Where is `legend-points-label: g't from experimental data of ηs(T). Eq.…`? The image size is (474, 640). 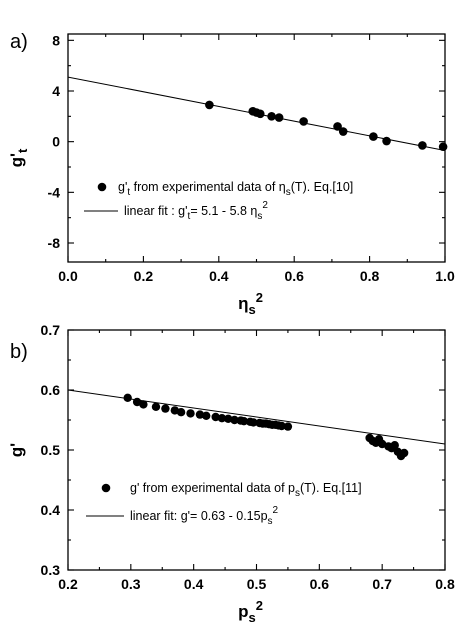
legend-points-label: g't from experimental data of ηs(T). Eq.… is located at coordinates (235, 189).